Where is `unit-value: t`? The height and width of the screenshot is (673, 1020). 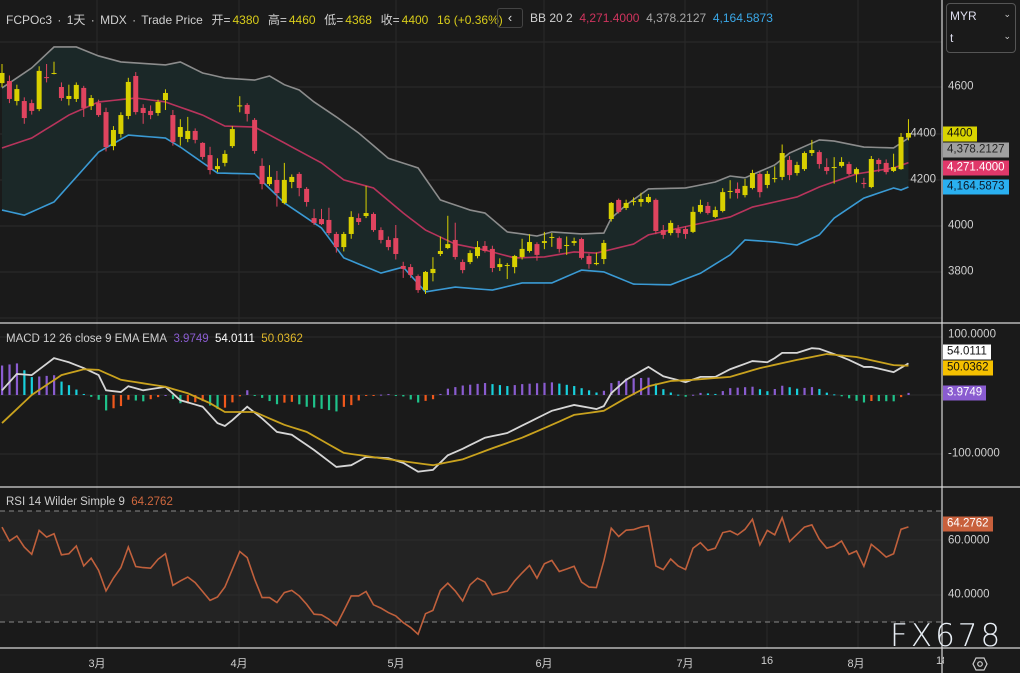
unit-value: t is located at coordinates (952, 38).